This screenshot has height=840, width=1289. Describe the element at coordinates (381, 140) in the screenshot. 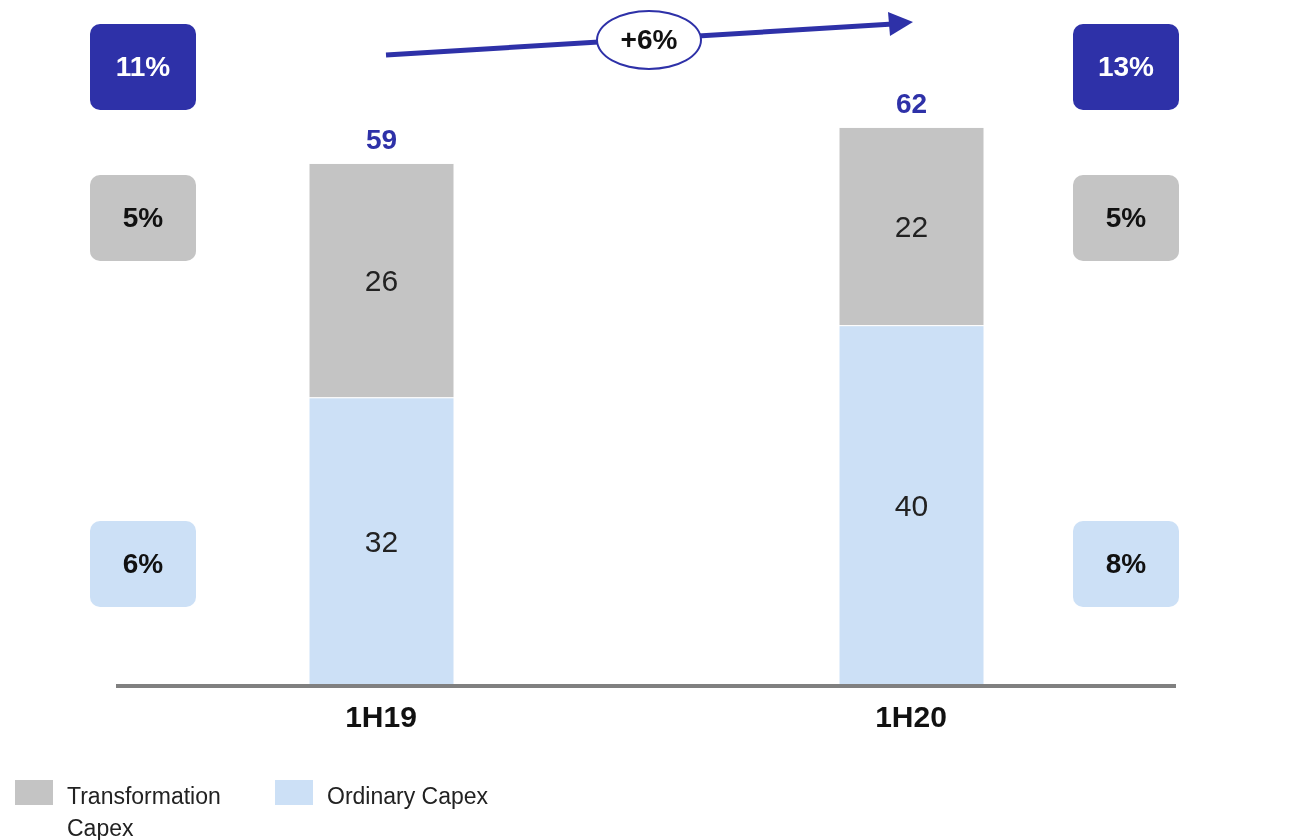

I see `total-label: 59` at that location.